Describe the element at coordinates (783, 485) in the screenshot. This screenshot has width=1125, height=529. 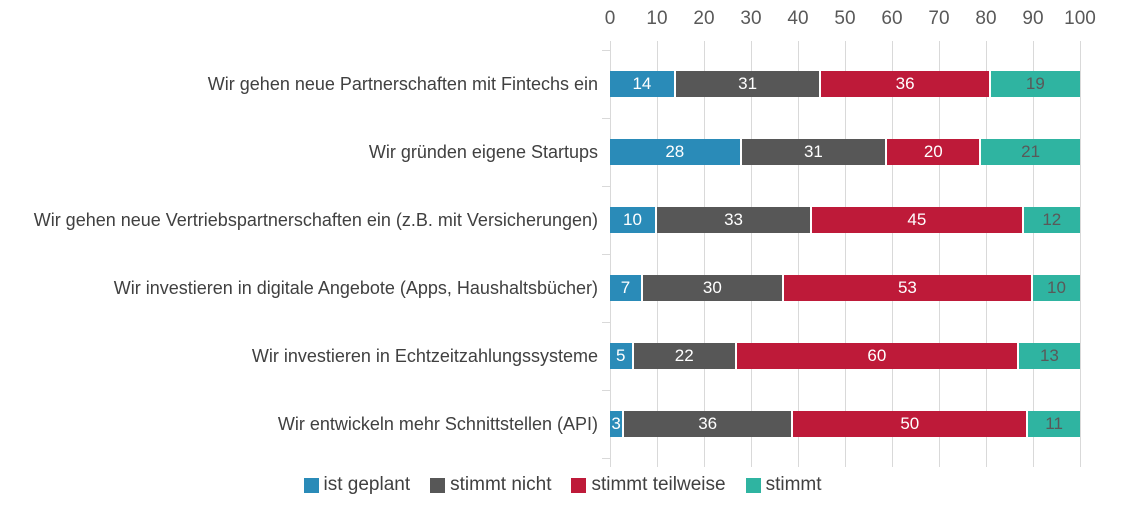
I see `legend-item: stimmt` at that location.